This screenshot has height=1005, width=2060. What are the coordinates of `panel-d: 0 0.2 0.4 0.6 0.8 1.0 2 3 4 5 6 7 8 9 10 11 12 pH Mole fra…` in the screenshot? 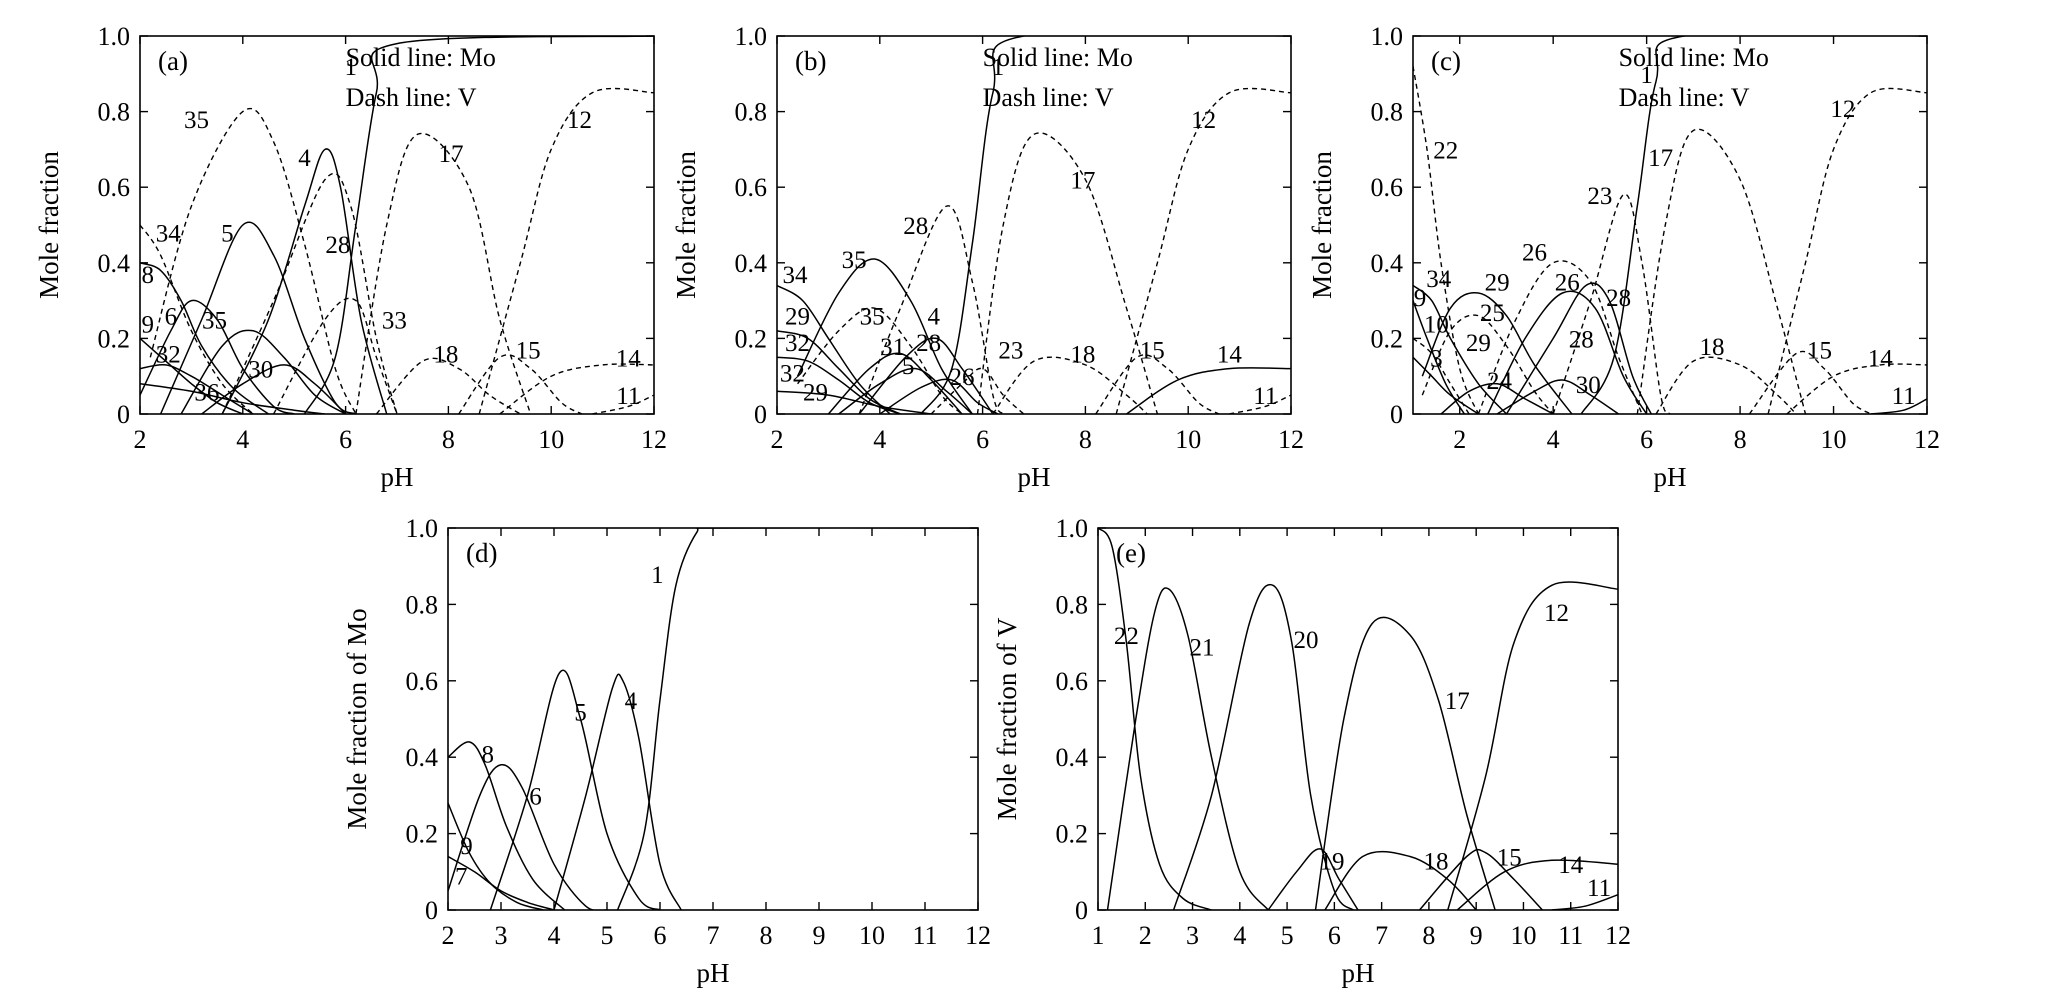 It's located at (666, 751).